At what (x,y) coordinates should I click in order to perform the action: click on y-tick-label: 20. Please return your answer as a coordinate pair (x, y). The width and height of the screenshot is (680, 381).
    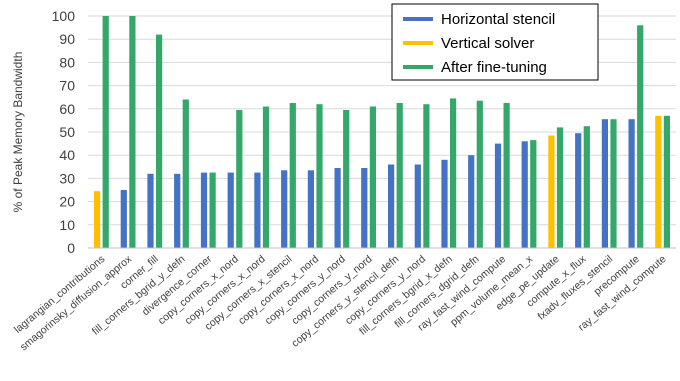
    Looking at the image, I should click on (67, 202).